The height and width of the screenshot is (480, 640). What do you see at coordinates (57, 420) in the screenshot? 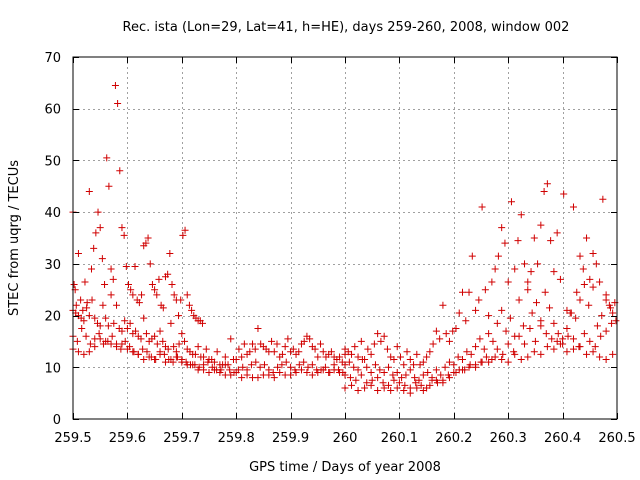
I see `y-tick-label: 0` at bounding box center [57, 420].